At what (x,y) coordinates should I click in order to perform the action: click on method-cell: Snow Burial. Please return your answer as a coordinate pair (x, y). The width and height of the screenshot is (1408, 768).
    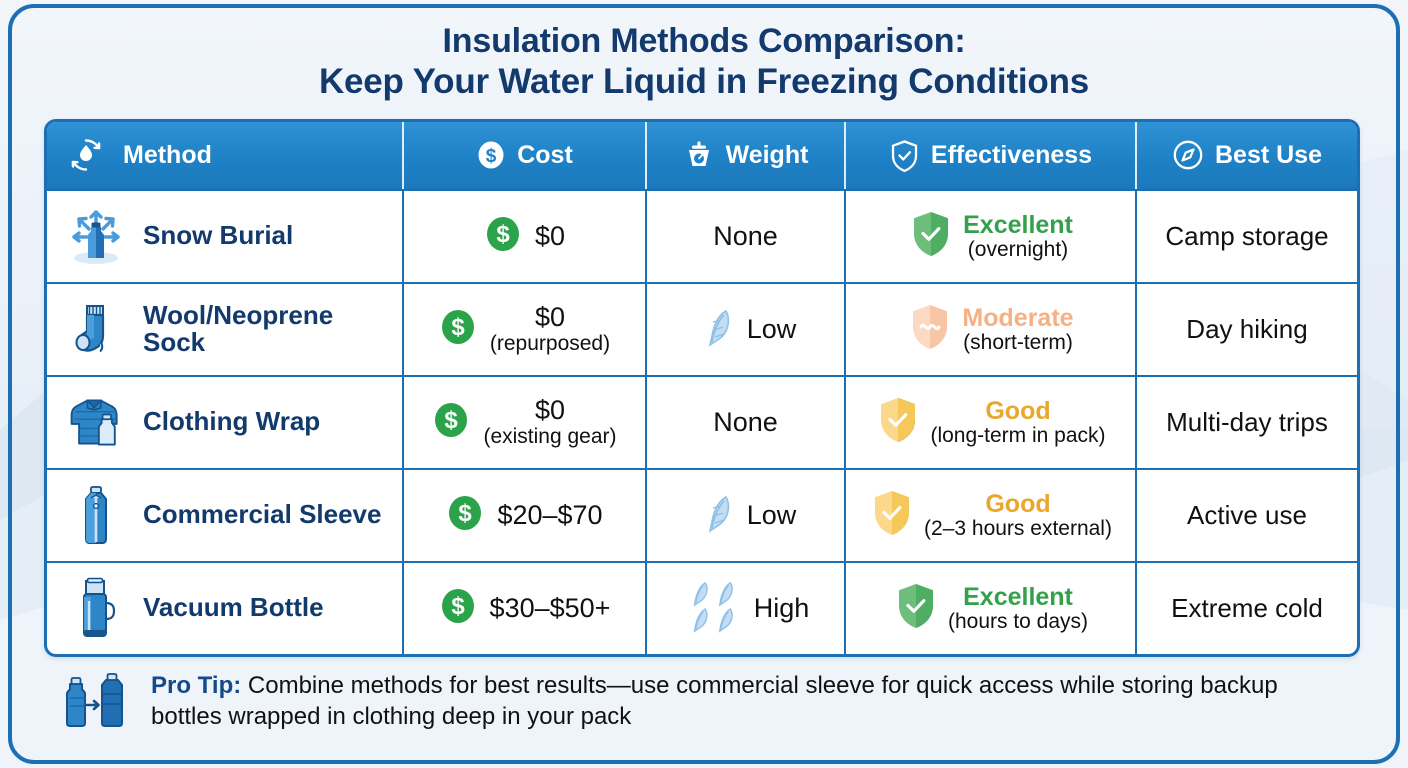
    Looking at the image, I should click on (225, 236).